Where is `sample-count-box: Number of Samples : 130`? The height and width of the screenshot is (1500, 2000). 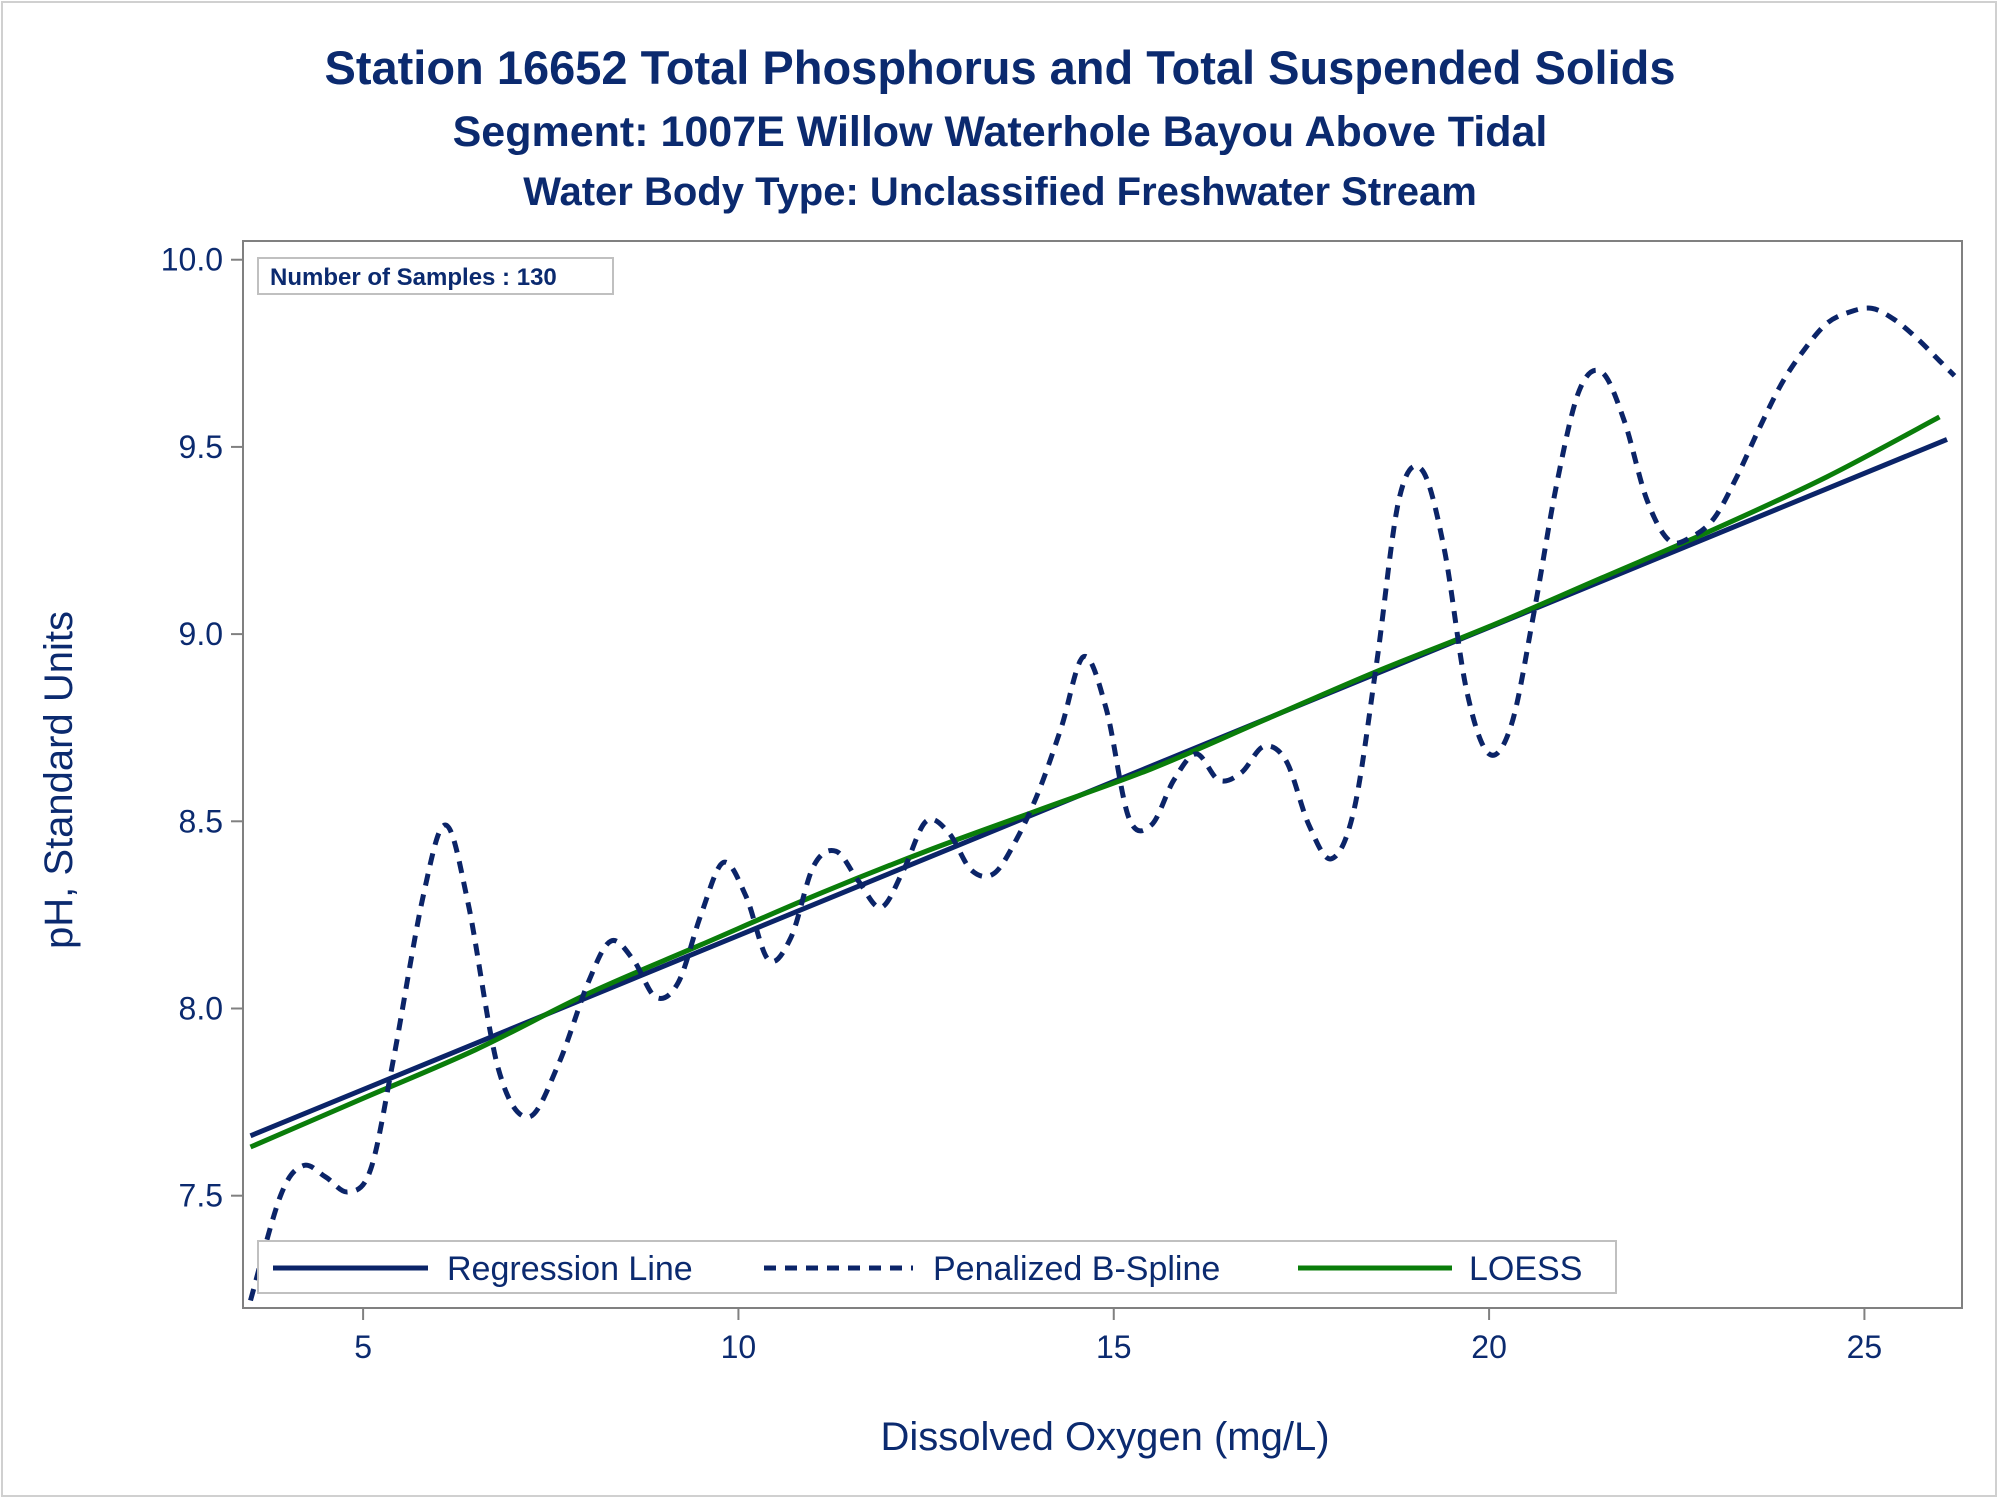
sample-count-box: Number of Samples : 130 is located at coordinates (435, 276).